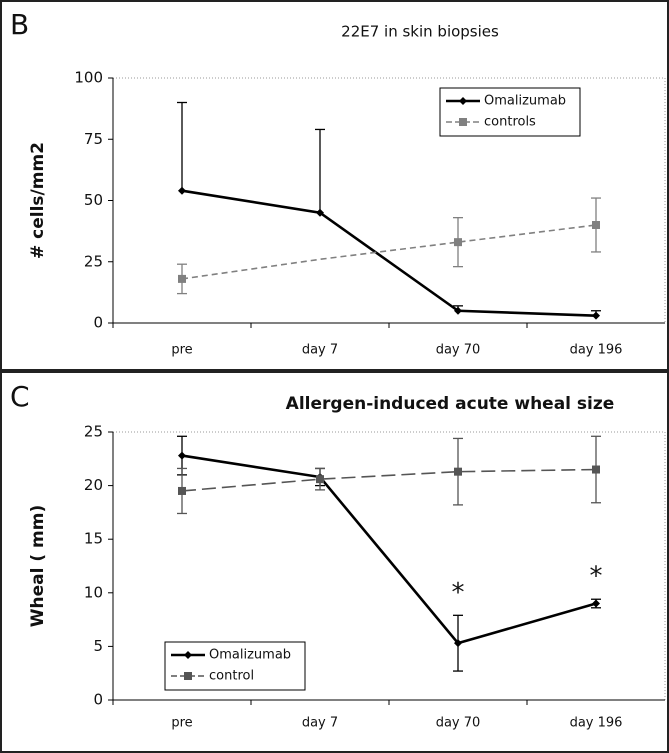 This screenshot has width=669, height=753. Describe the element at coordinates (20, 396) in the screenshot. I see `panel-label: C` at that location.